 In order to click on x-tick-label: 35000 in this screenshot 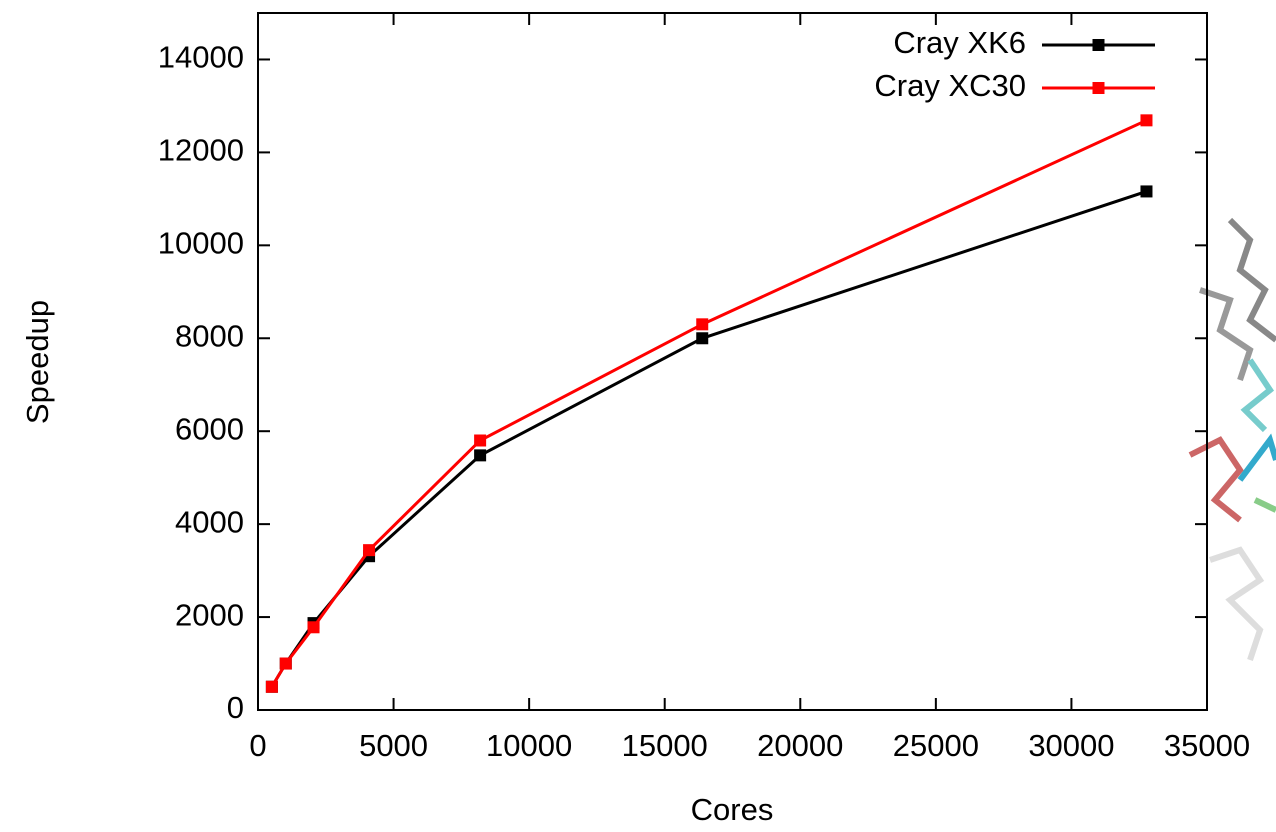, I will do `click(1207, 745)`.